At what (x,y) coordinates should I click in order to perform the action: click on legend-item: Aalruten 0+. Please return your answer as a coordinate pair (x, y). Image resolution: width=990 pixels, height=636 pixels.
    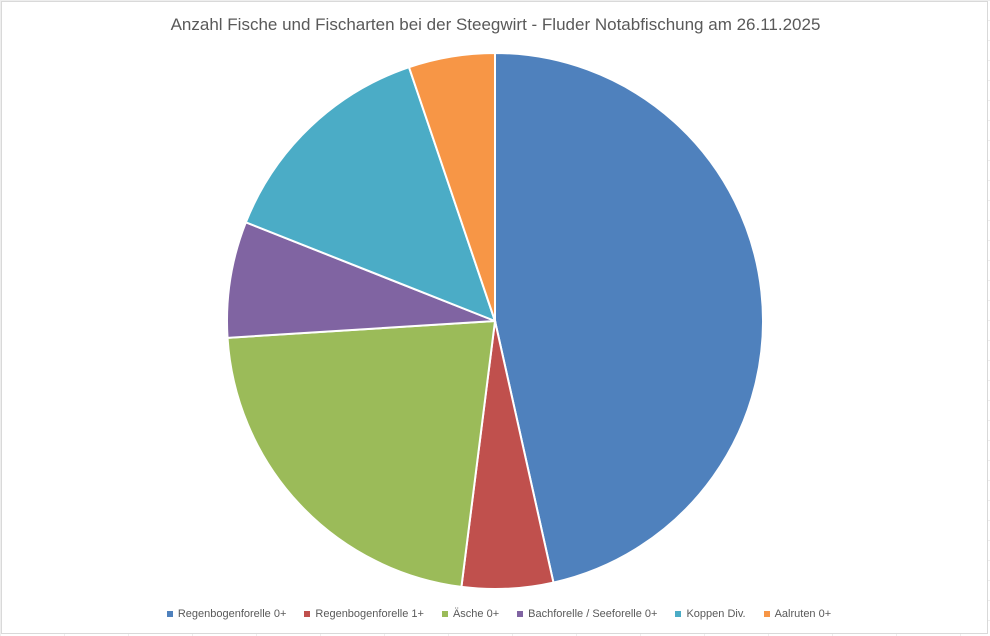
    Looking at the image, I should click on (797, 614).